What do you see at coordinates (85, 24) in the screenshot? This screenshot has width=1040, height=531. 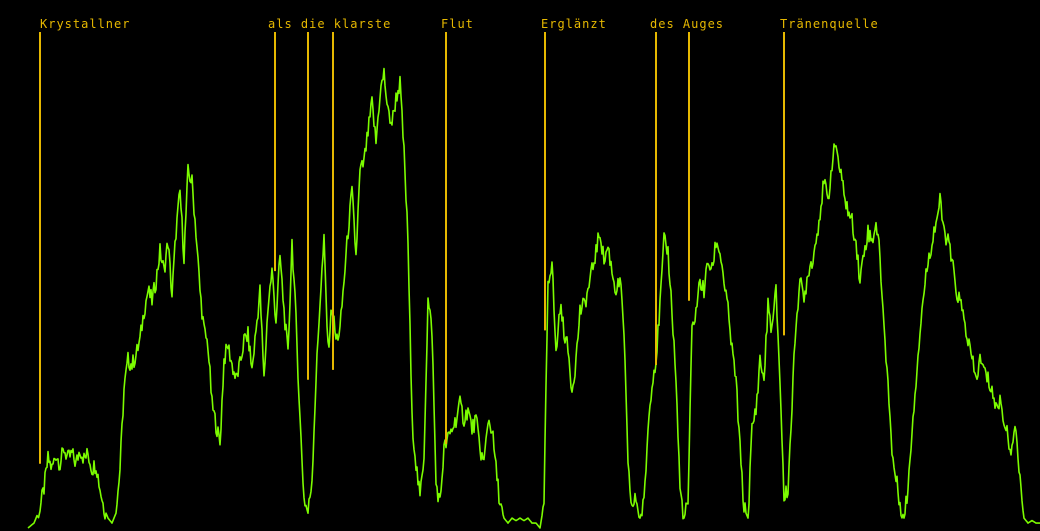 I see `word-label-0: Krystallner` at bounding box center [85, 24].